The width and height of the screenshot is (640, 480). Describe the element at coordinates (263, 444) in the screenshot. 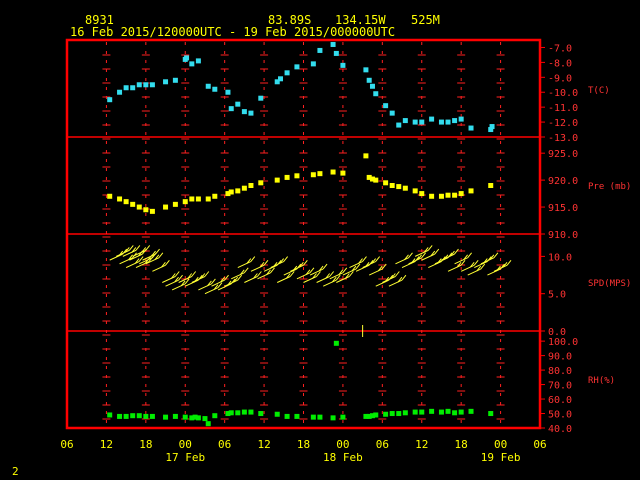

I see `x-tick-label: 12` at that location.